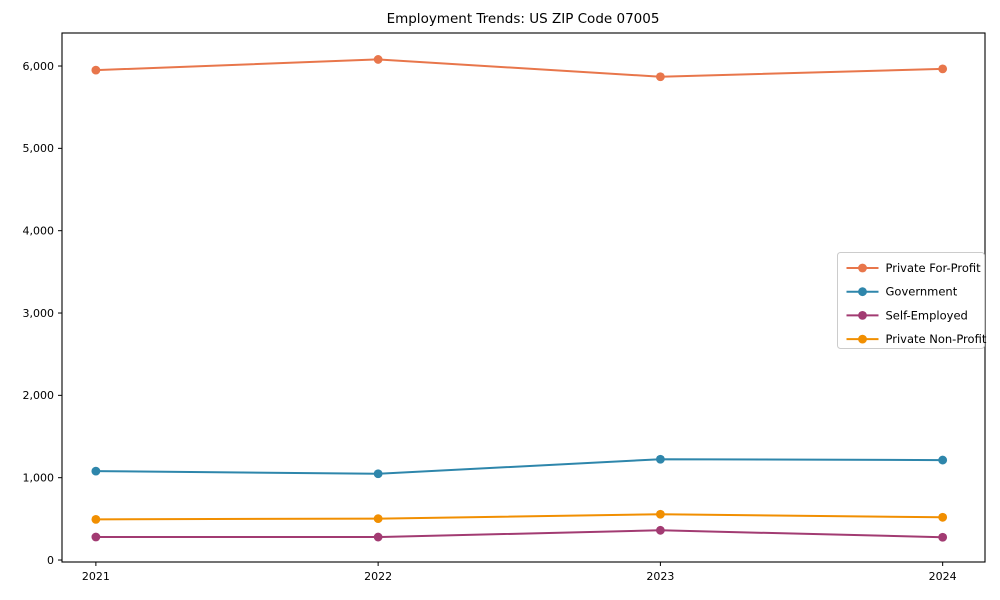 This screenshot has width=1000, height=600. I want to click on legend-label: Private Non-Profit, so click(936, 339).